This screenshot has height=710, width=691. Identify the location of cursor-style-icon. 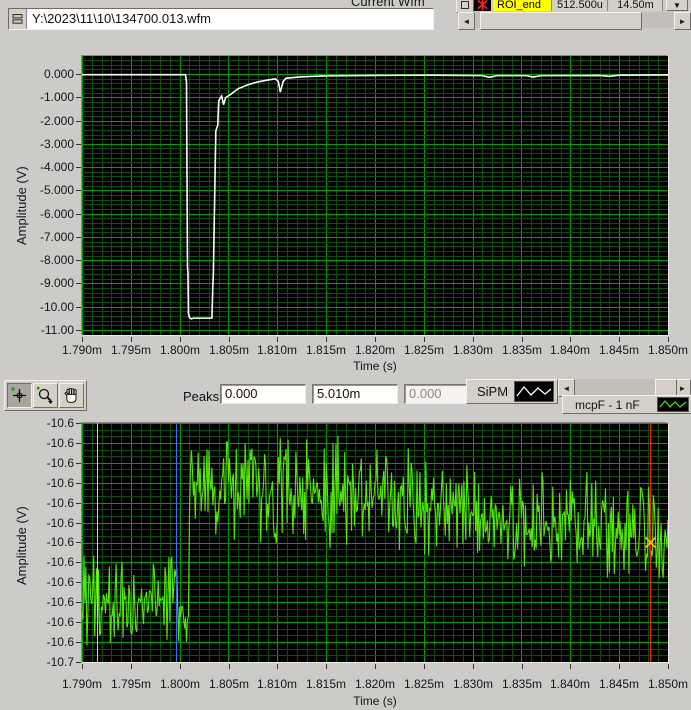
(482, 5).